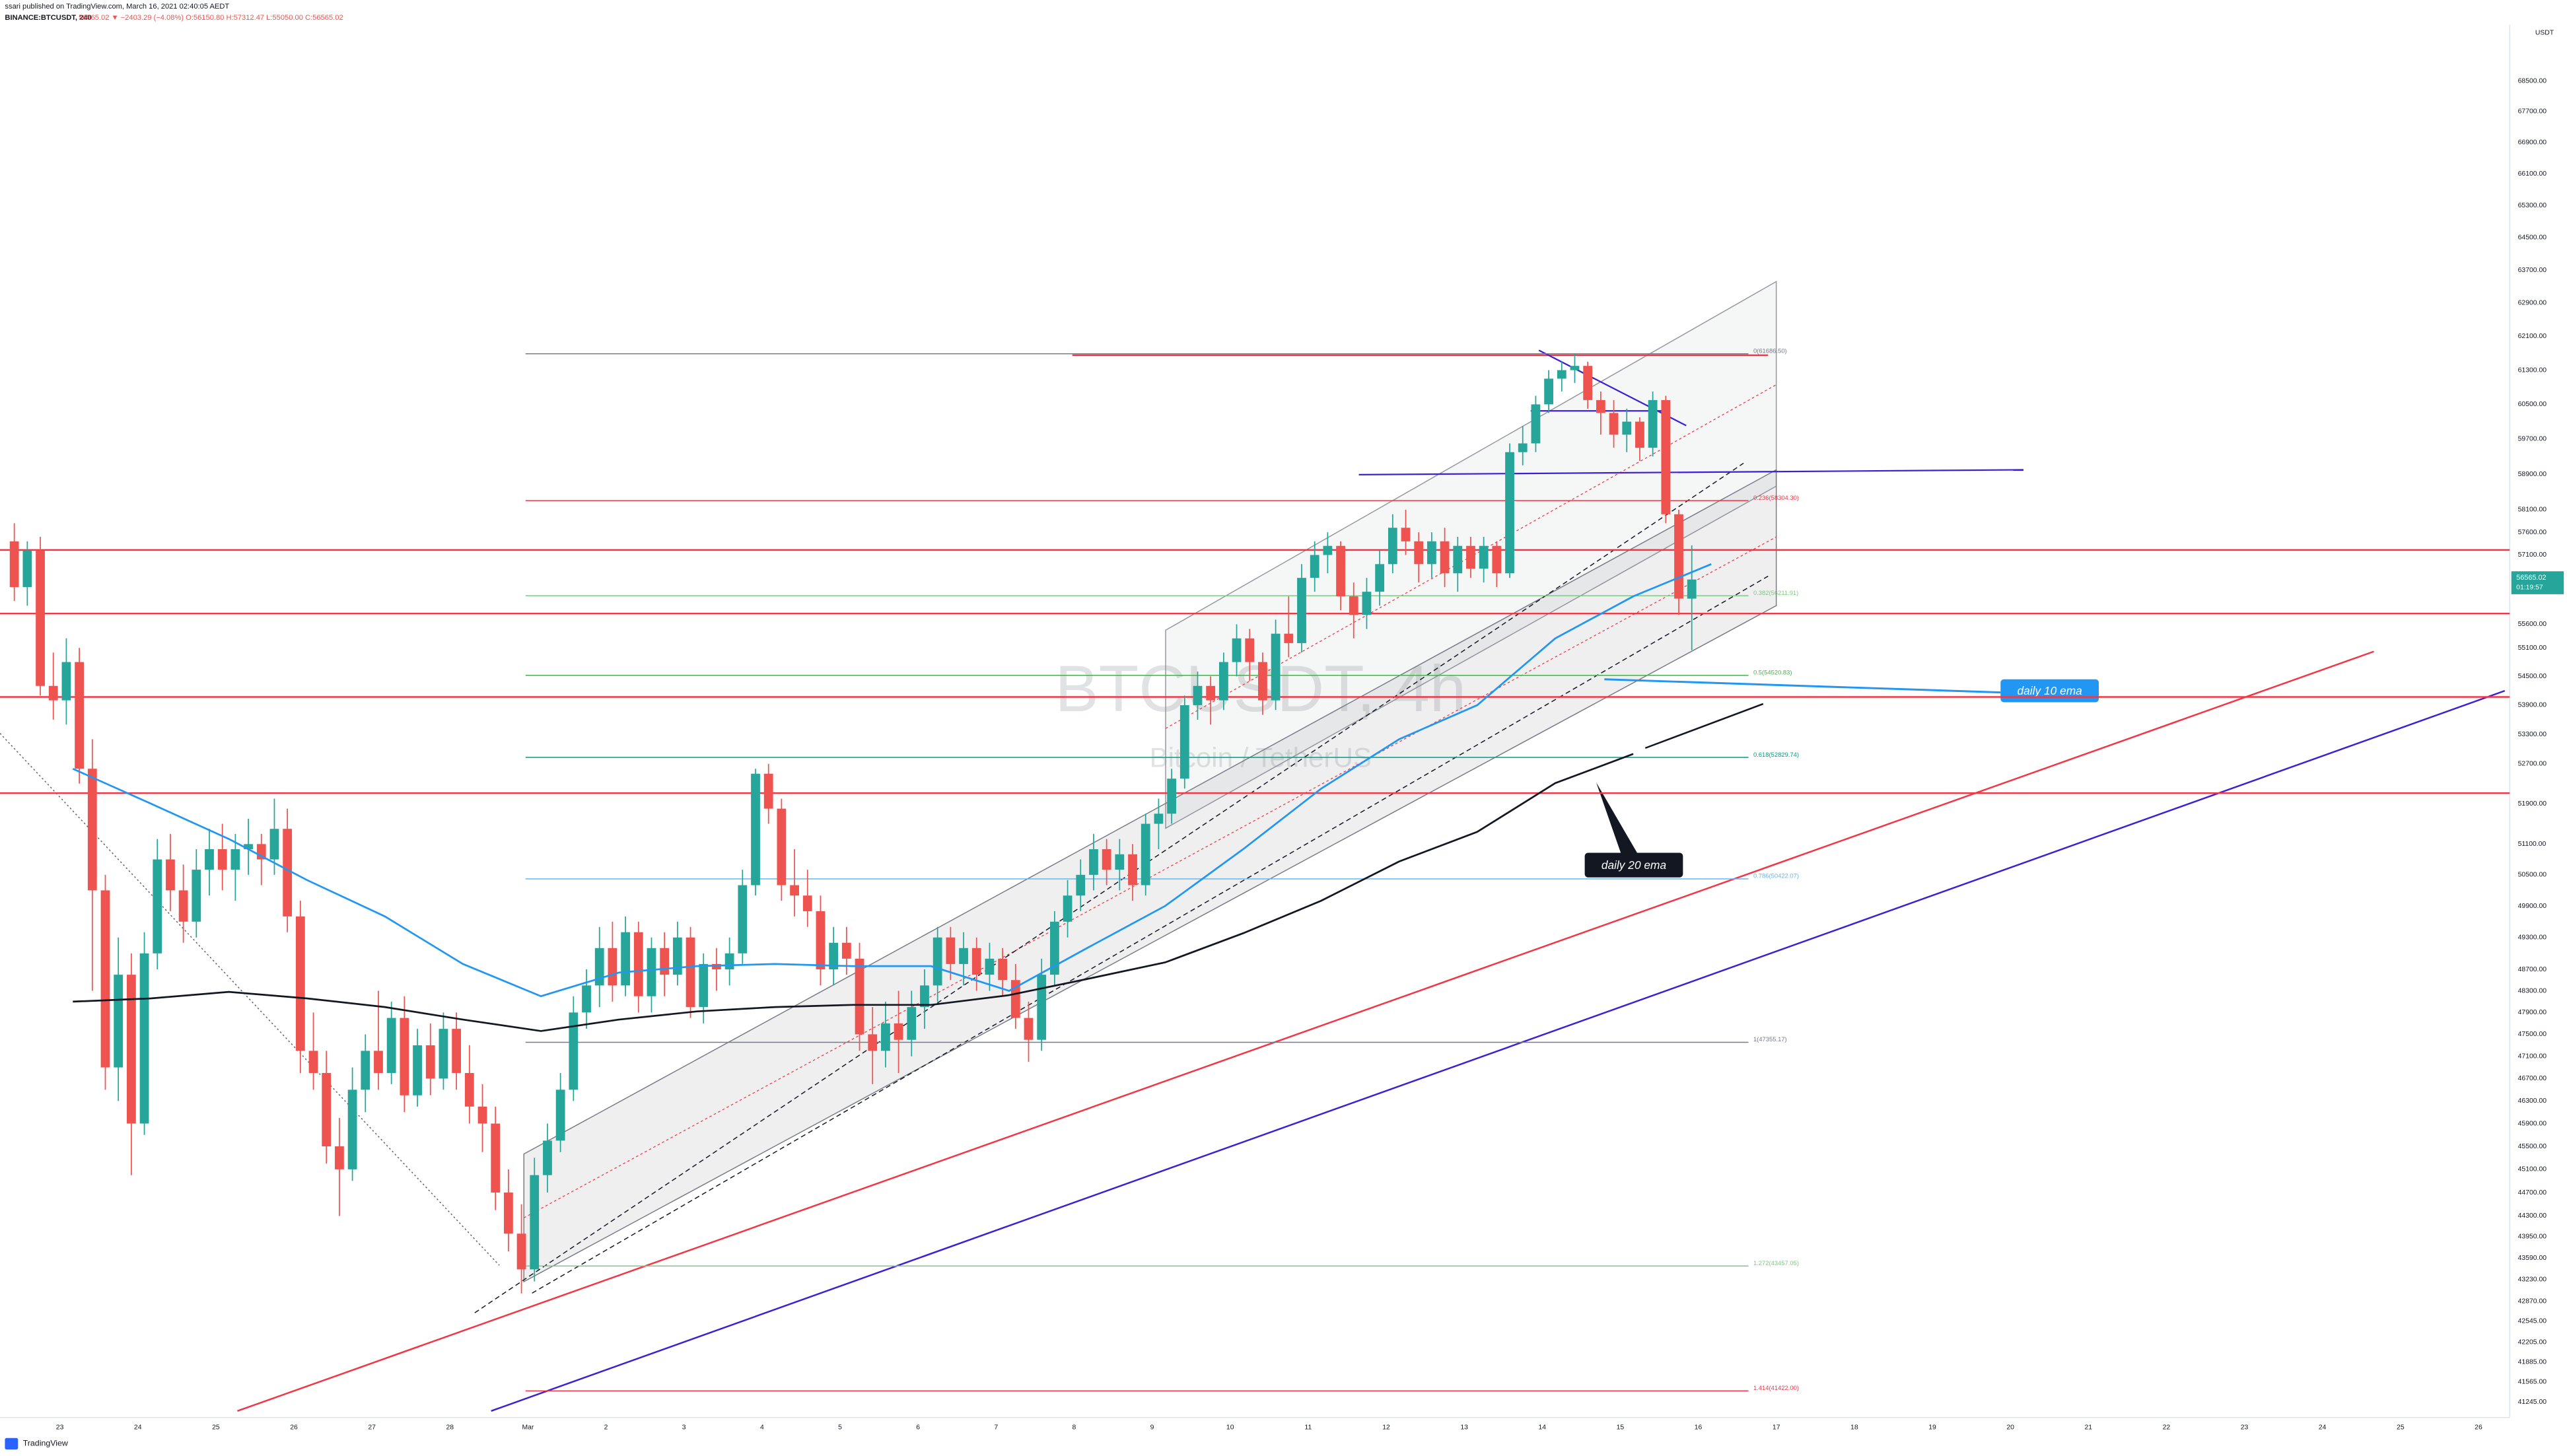 The image size is (2567, 1456). What do you see at coordinates (1464, 1427) in the screenshot?
I see `x-tick-label: 13` at bounding box center [1464, 1427].